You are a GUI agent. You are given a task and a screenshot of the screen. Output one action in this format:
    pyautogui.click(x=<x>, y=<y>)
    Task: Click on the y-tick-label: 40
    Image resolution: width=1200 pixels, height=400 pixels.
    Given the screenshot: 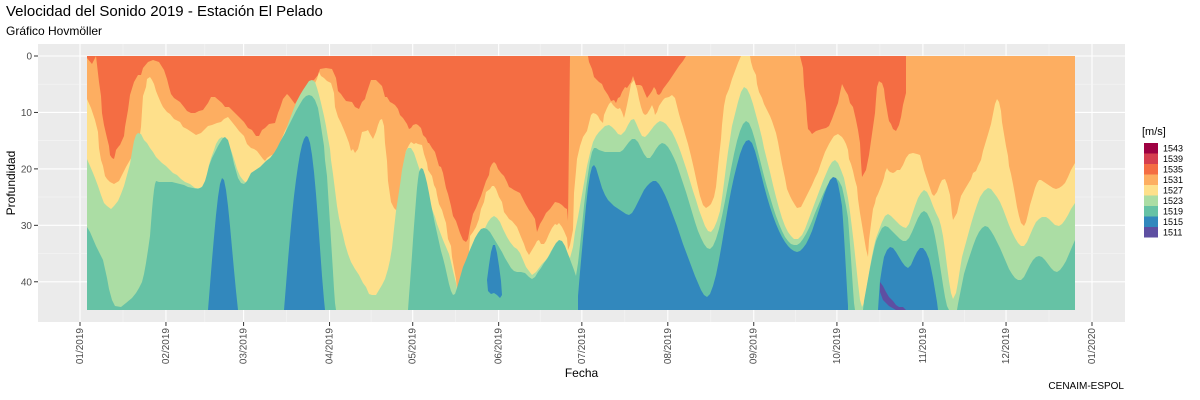 What is the action you would take?
    pyautogui.click(x=27, y=282)
    